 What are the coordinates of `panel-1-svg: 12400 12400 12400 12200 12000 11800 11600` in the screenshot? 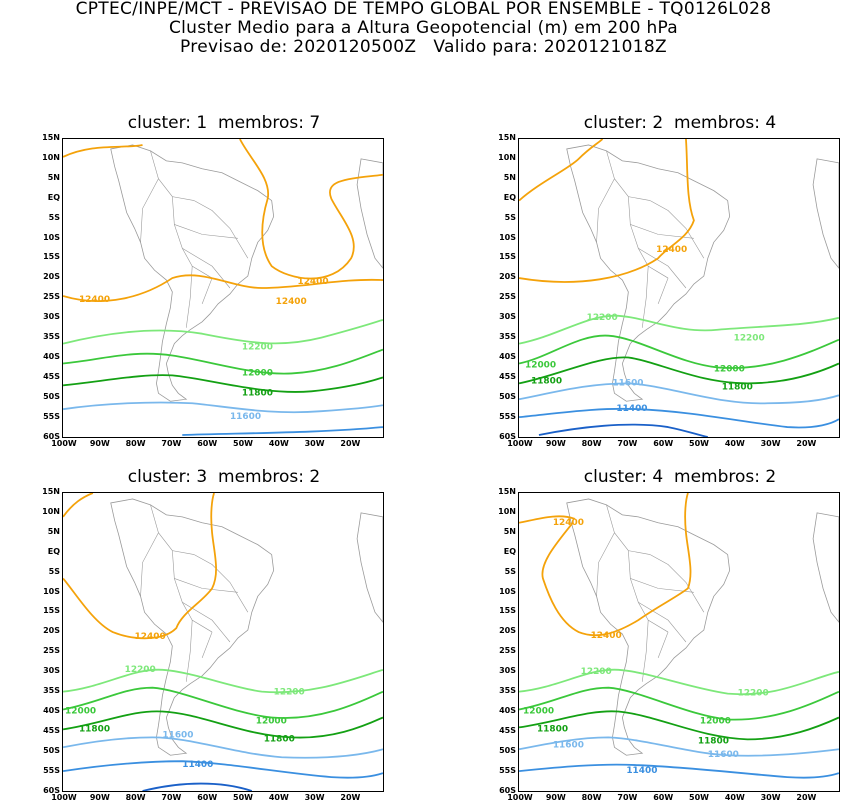 It's located at (223, 287).